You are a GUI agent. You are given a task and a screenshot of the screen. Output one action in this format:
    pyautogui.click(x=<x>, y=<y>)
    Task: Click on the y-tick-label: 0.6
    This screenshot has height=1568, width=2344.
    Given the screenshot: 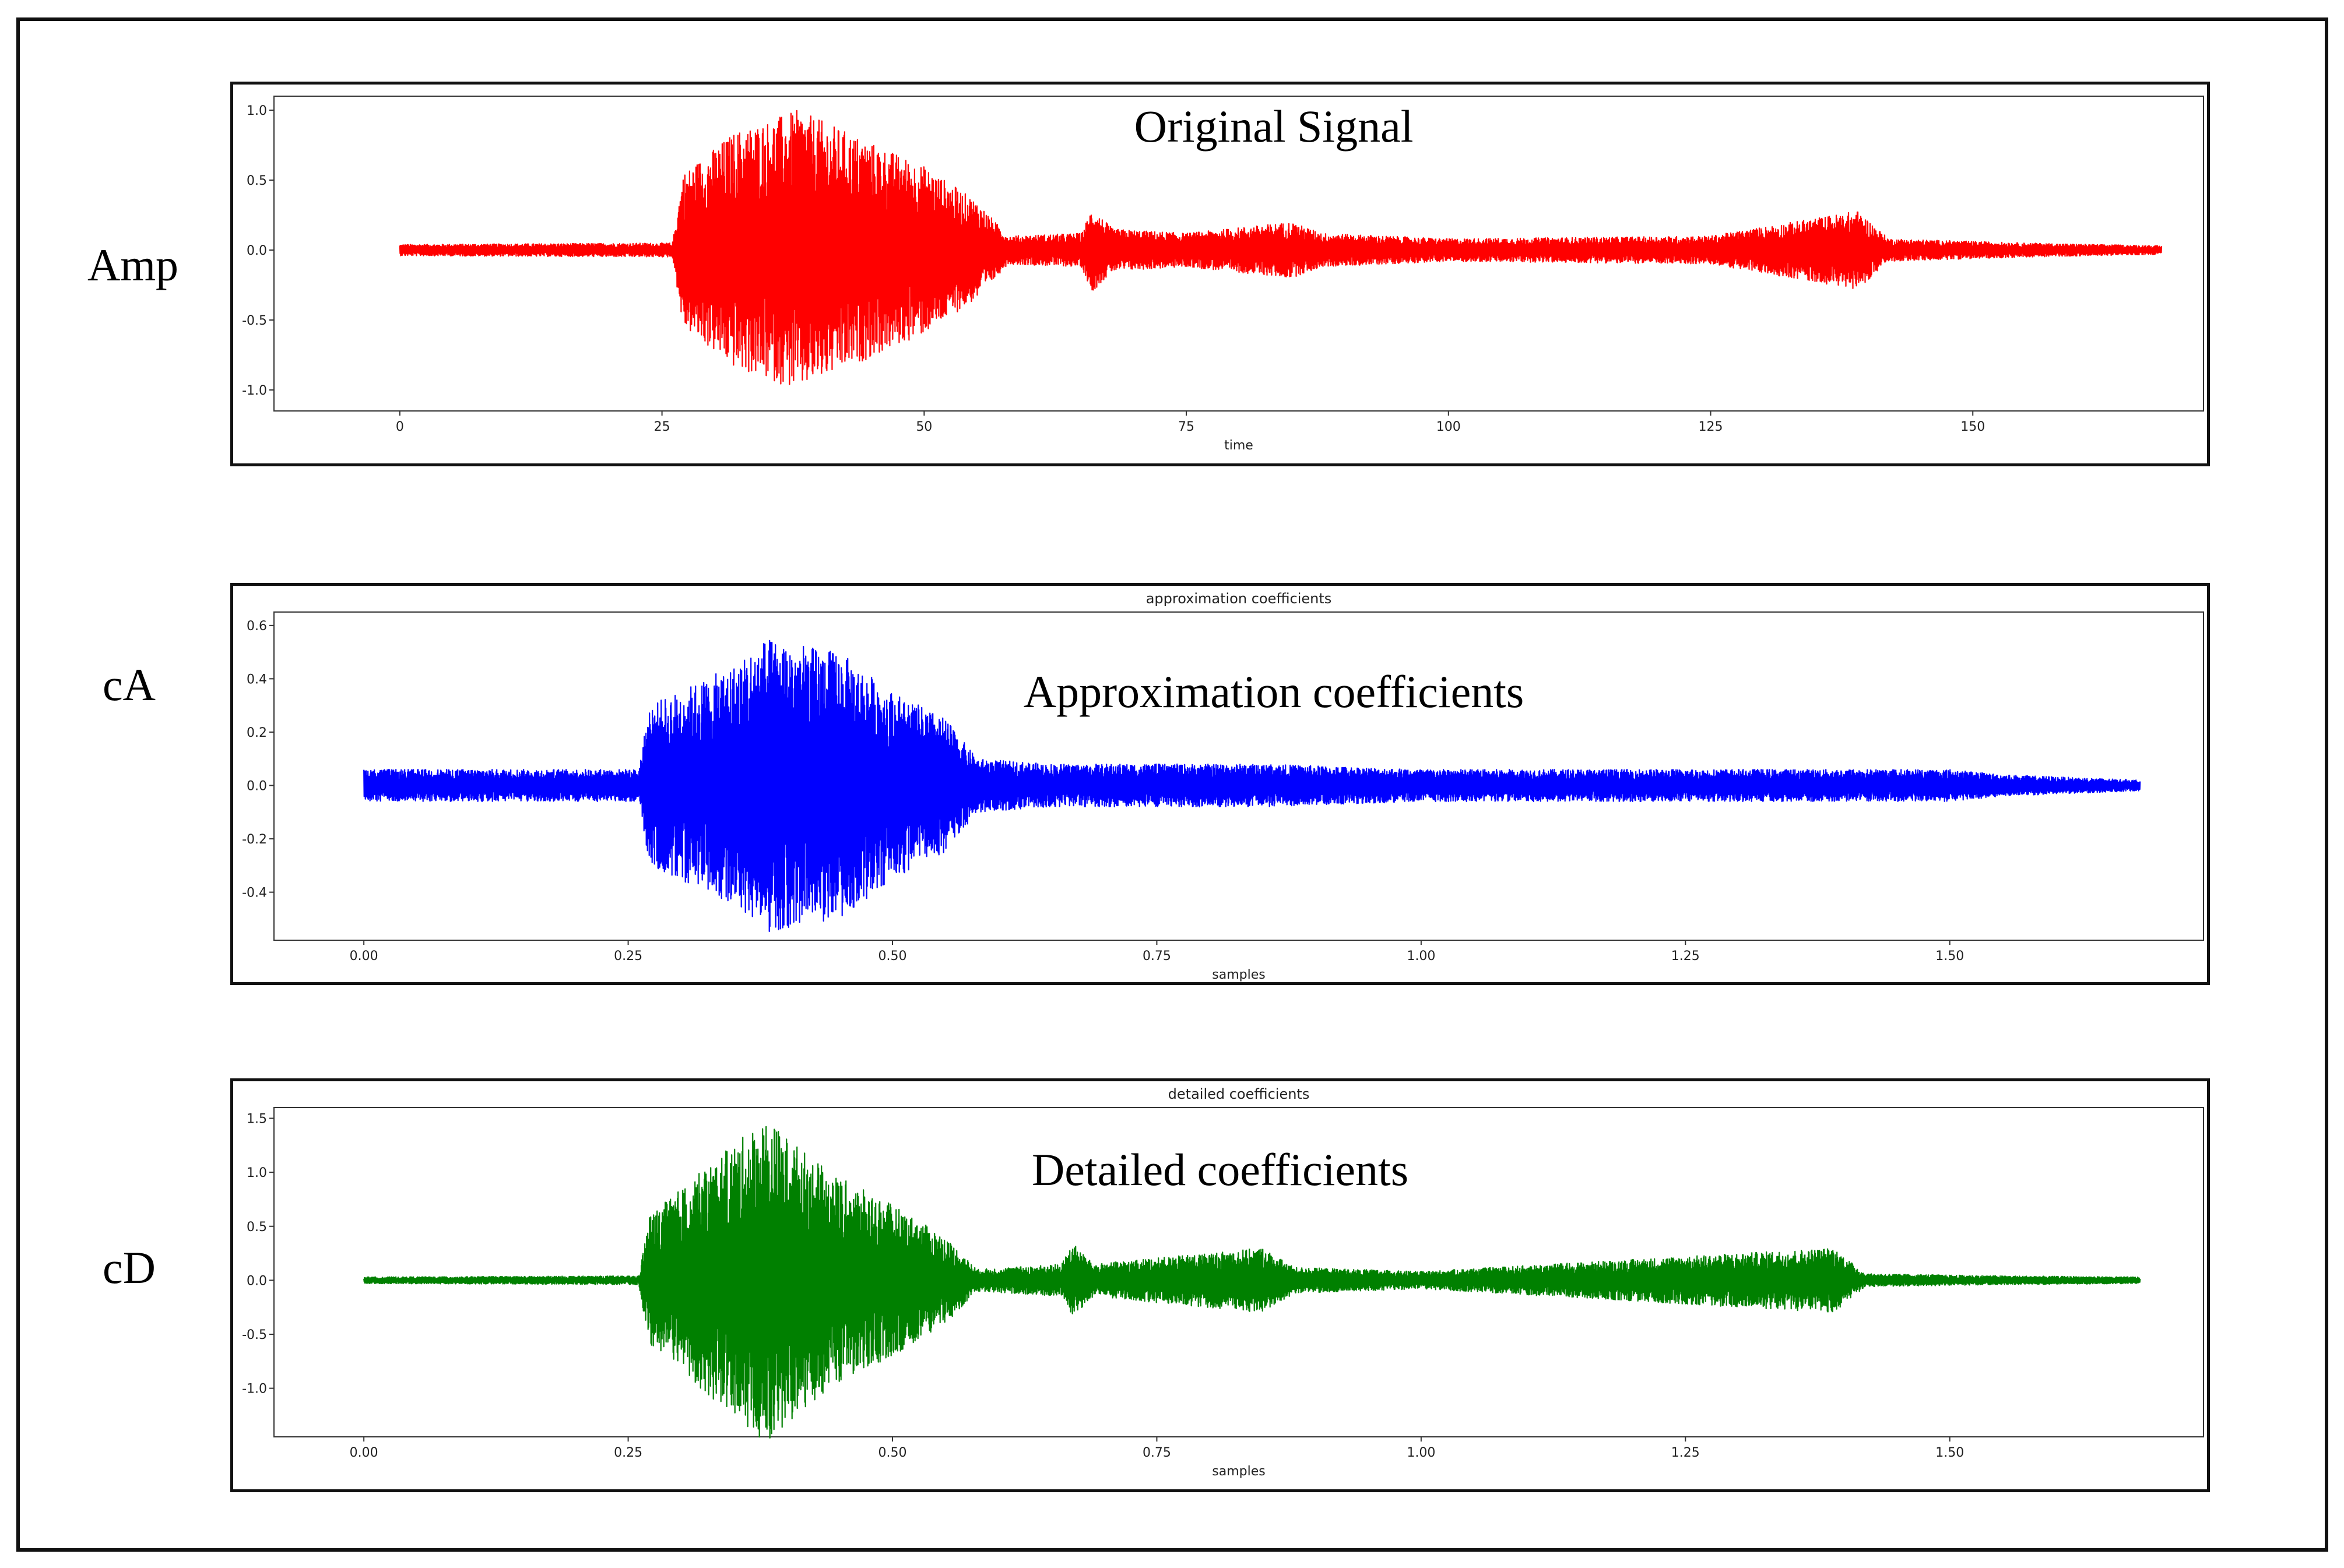 What is the action you would take?
    pyautogui.click(x=257, y=626)
    